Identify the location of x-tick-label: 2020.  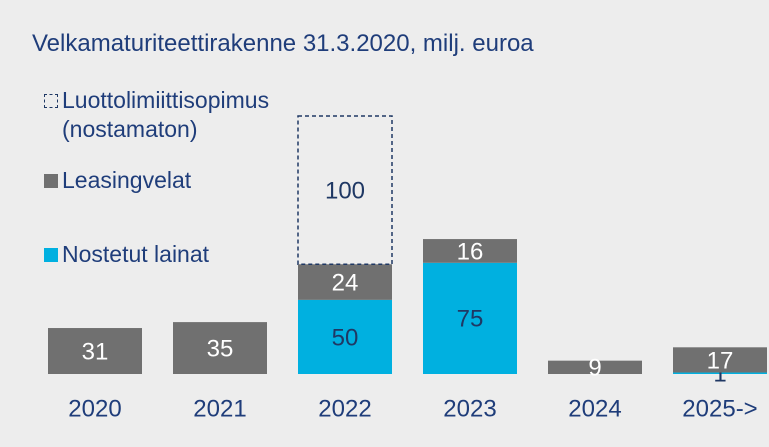
(94, 408).